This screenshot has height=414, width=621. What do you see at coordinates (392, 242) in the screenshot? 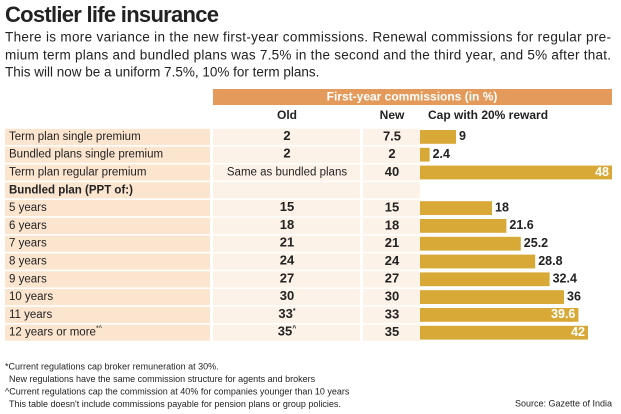
I see `new-value: 21` at bounding box center [392, 242].